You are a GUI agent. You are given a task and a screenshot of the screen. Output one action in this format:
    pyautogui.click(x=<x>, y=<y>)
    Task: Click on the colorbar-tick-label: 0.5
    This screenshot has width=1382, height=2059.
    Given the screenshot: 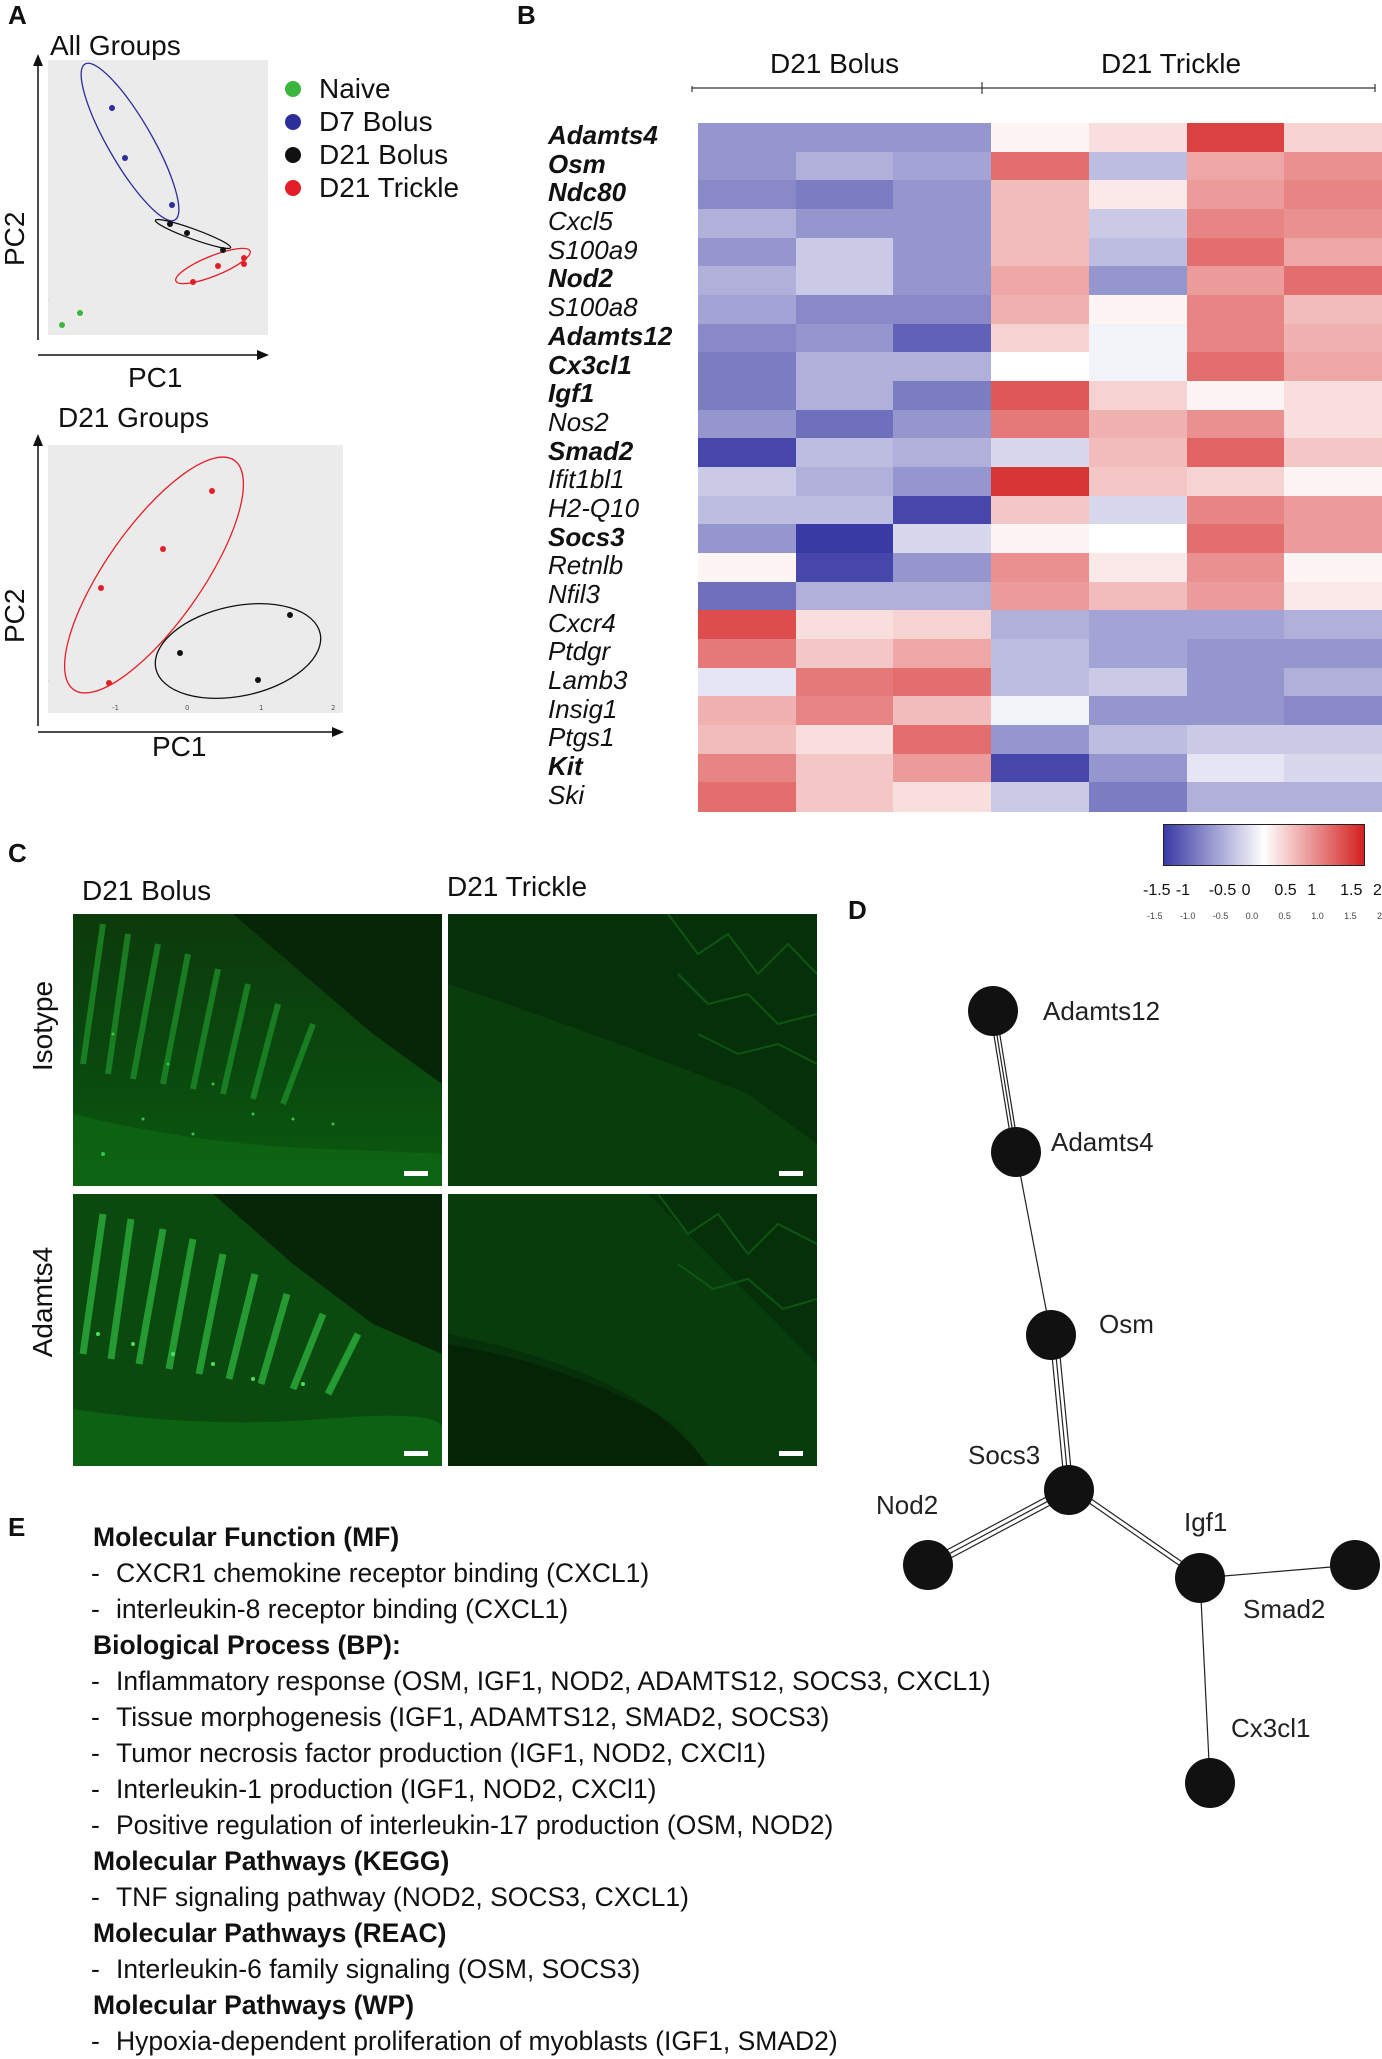 What is the action you would take?
    pyautogui.click(x=1285, y=891)
    